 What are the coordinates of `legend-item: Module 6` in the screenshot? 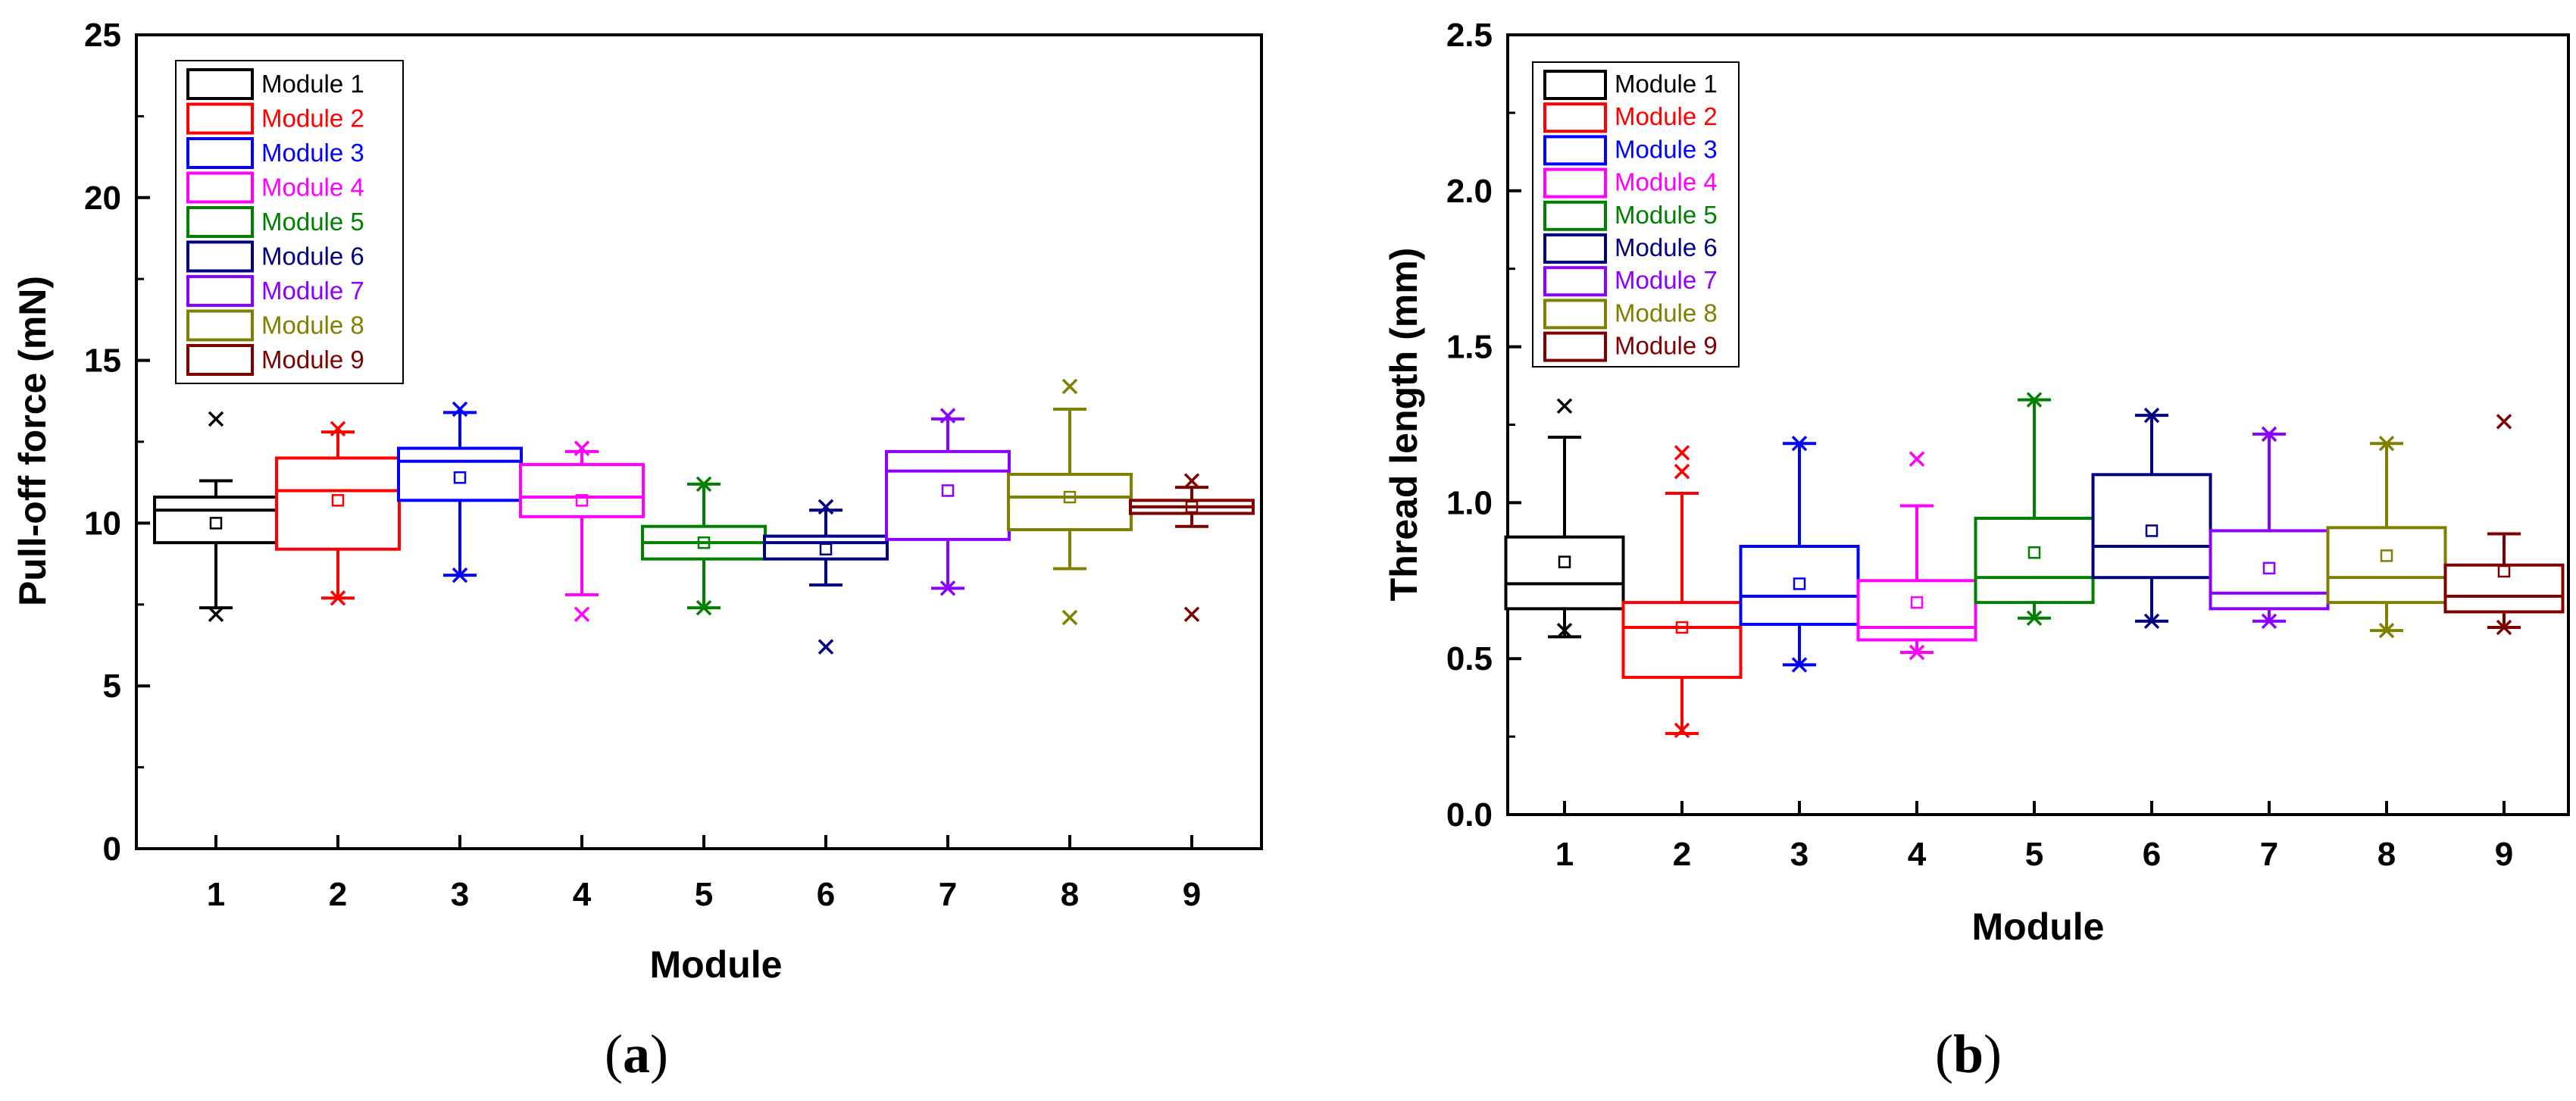 It's located at (1631, 249).